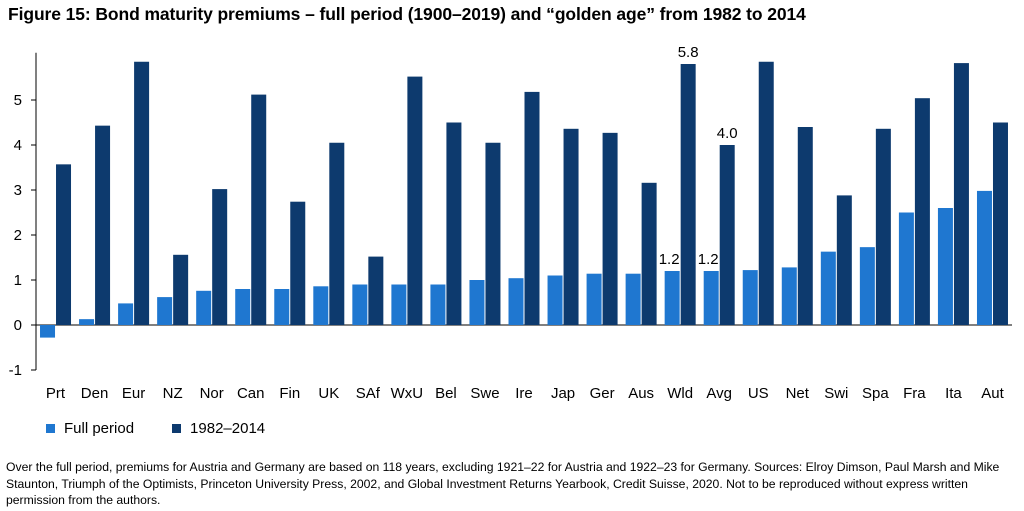  Describe the element at coordinates (649, 253) in the screenshot. I see `bar-golden-aus` at that location.